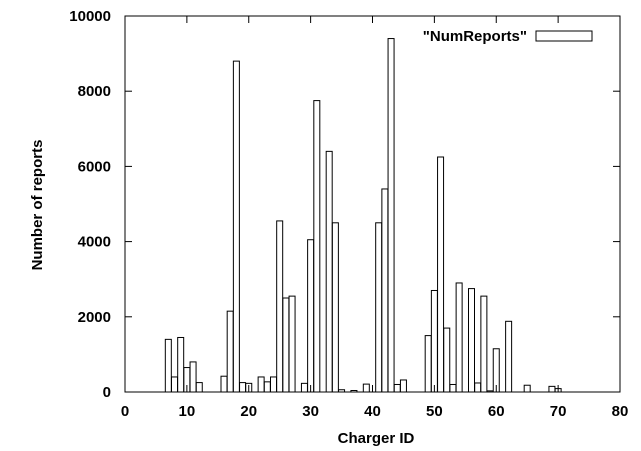 The height and width of the screenshot is (451, 641). I want to click on x-tick-label: 60, so click(496, 411).